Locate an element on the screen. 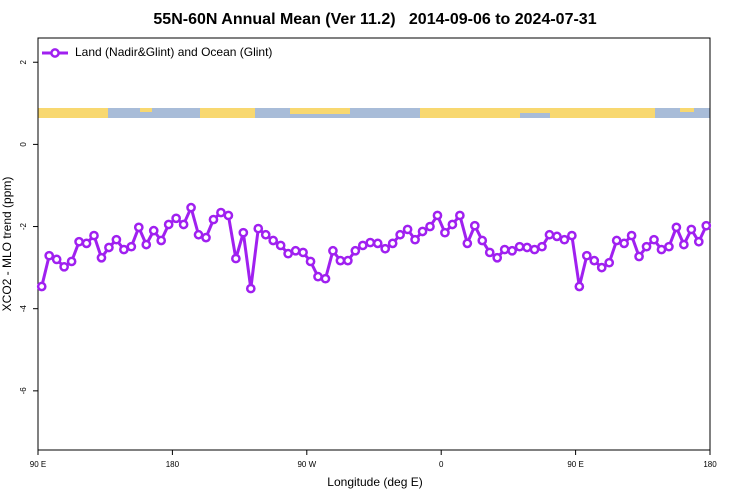  x-tick-label: 180 is located at coordinates (173, 464).